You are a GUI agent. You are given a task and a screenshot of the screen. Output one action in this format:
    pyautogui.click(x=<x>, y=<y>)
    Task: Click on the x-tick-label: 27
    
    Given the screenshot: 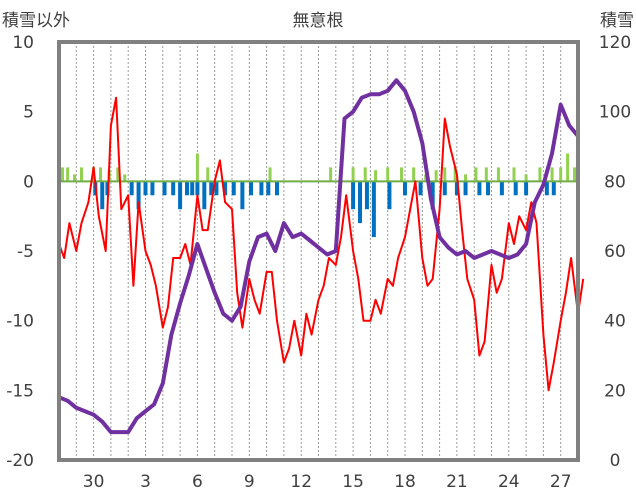 What is the action you would take?
    pyautogui.click(x=561, y=482)
    